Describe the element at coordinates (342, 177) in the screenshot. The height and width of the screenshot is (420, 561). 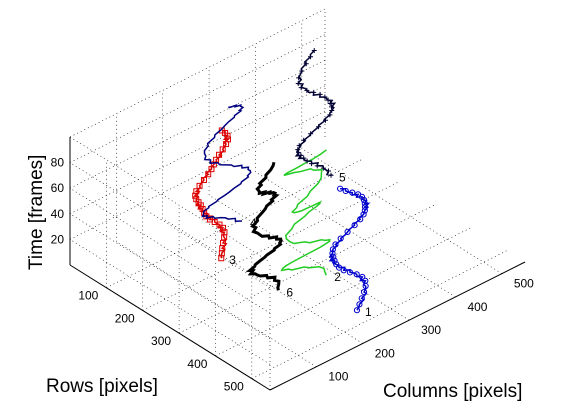
I see `trajectory-id-label: 5` at that location.